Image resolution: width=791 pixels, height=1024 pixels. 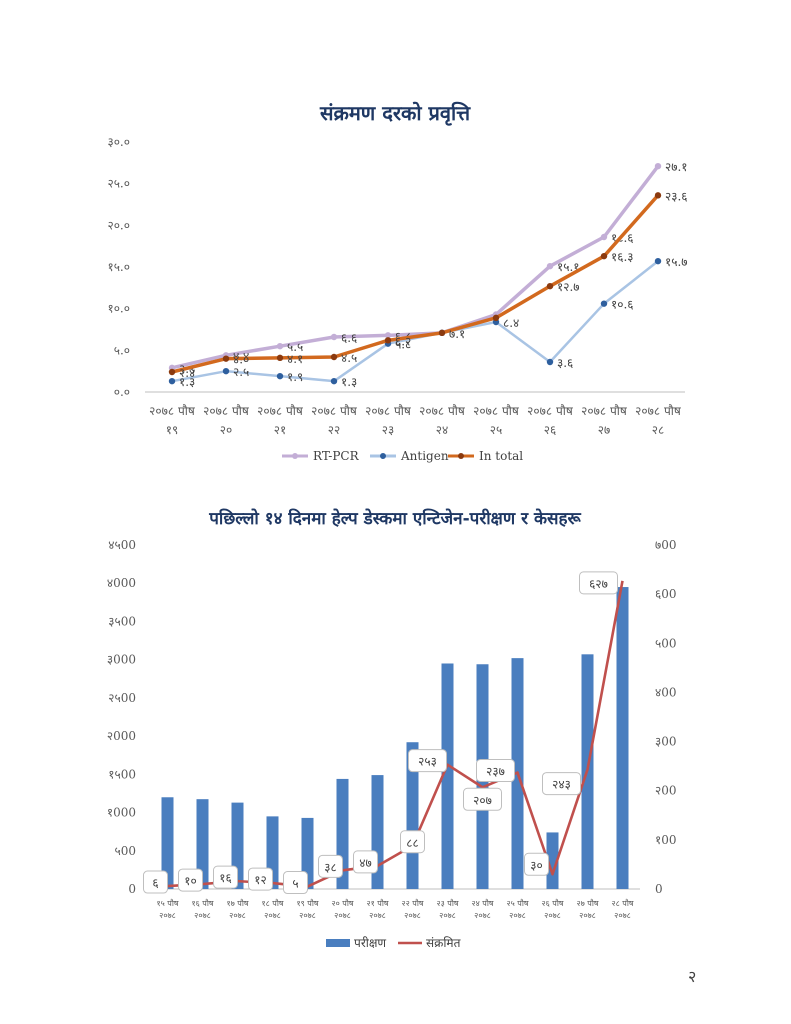 I want to click on chart-title: संक्रमण दरको प्रवृत्ति, so click(x=395, y=113).